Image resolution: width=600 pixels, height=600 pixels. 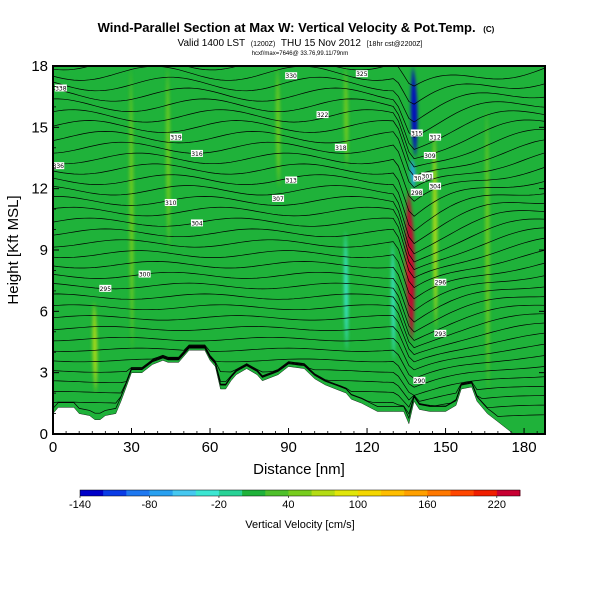 What do you see at coordinates (219, 505) in the screenshot?
I see `colorbar-tick-label: -20` at bounding box center [219, 505].